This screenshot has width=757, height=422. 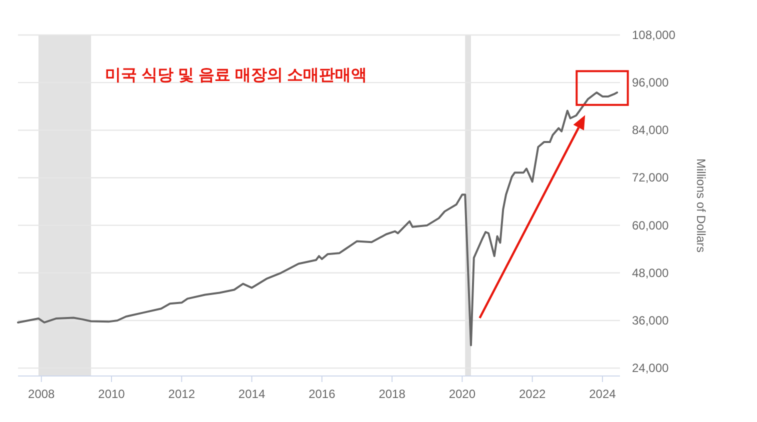 I want to click on x-tick-label: 2008, so click(x=42, y=394).